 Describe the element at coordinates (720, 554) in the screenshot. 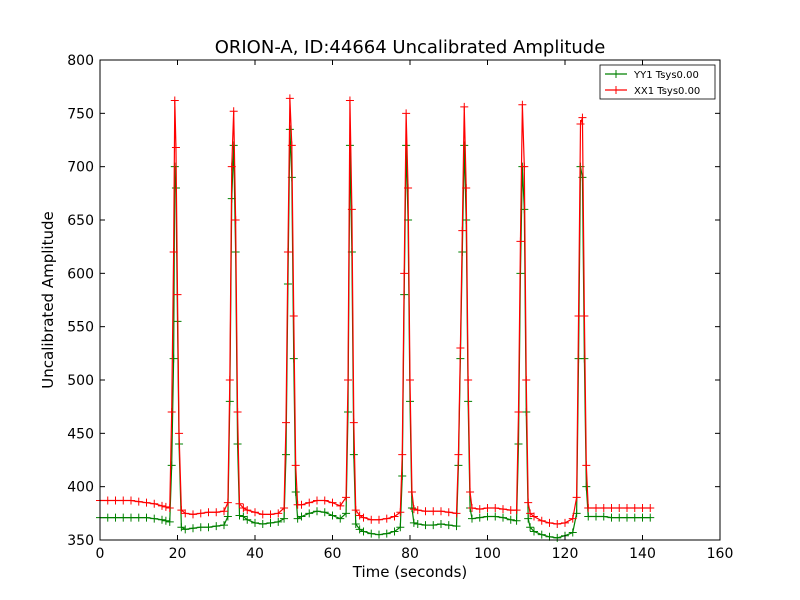

I see `x-tick-label: 160` at that location.